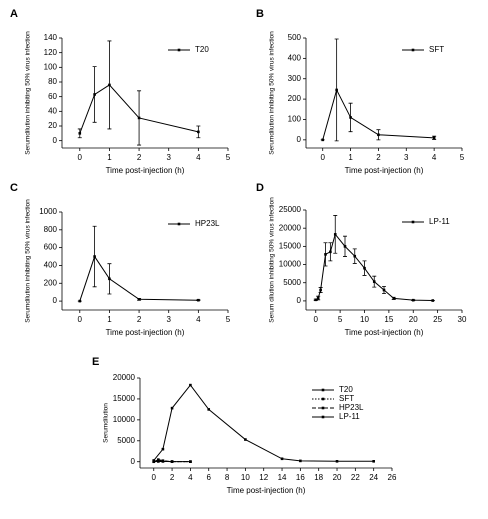 This screenshot has height=519, width=488. I want to click on y-tick-label: 1000, so click(48, 211).